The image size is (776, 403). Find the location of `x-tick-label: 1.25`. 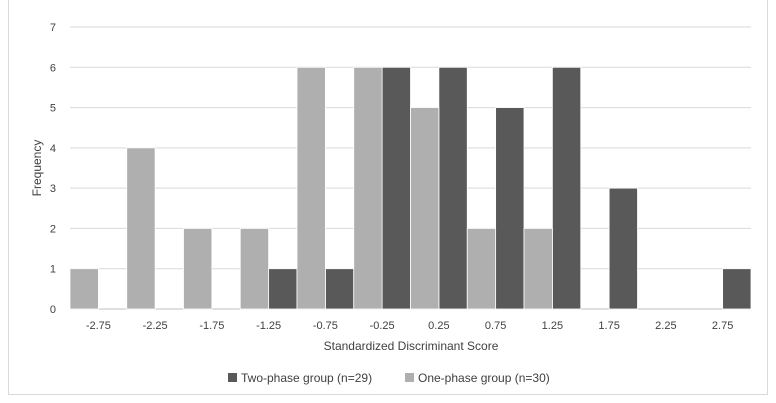

x-tick-label: 1.25 is located at coordinates (552, 326).